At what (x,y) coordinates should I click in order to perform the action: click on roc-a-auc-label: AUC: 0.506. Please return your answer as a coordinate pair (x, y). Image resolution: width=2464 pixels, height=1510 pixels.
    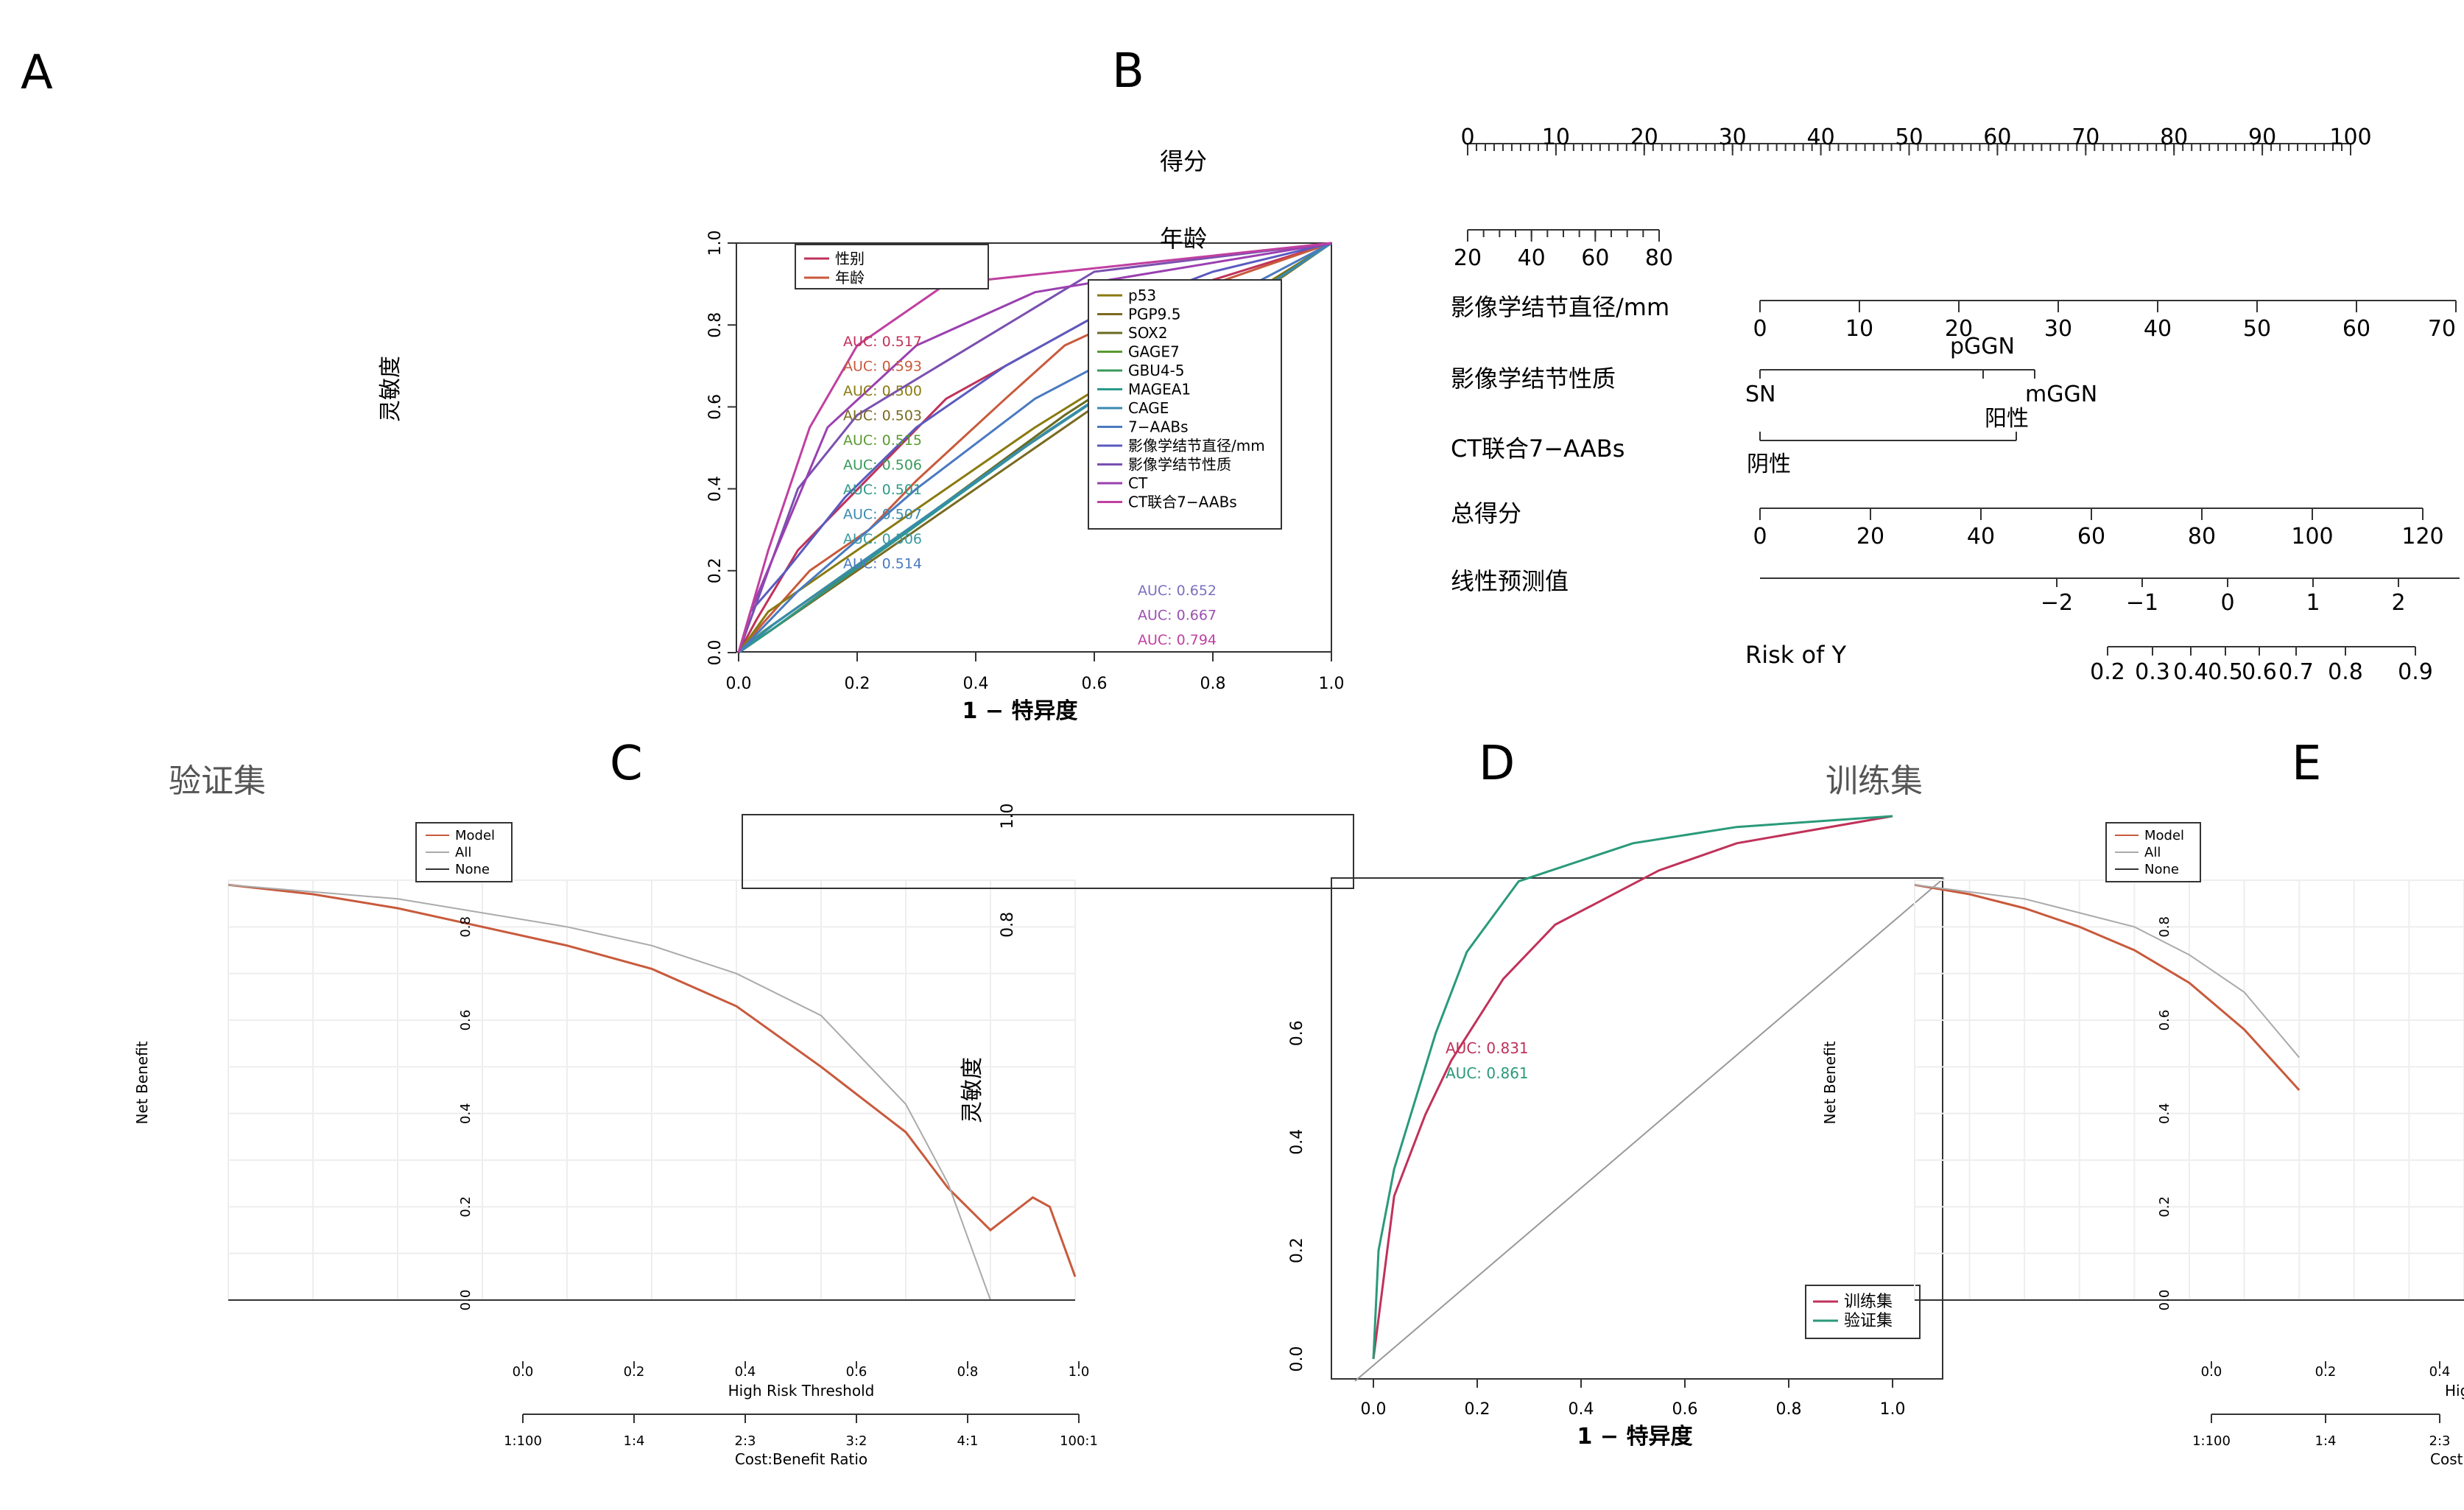
    Looking at the image, I should click on (882, 539).